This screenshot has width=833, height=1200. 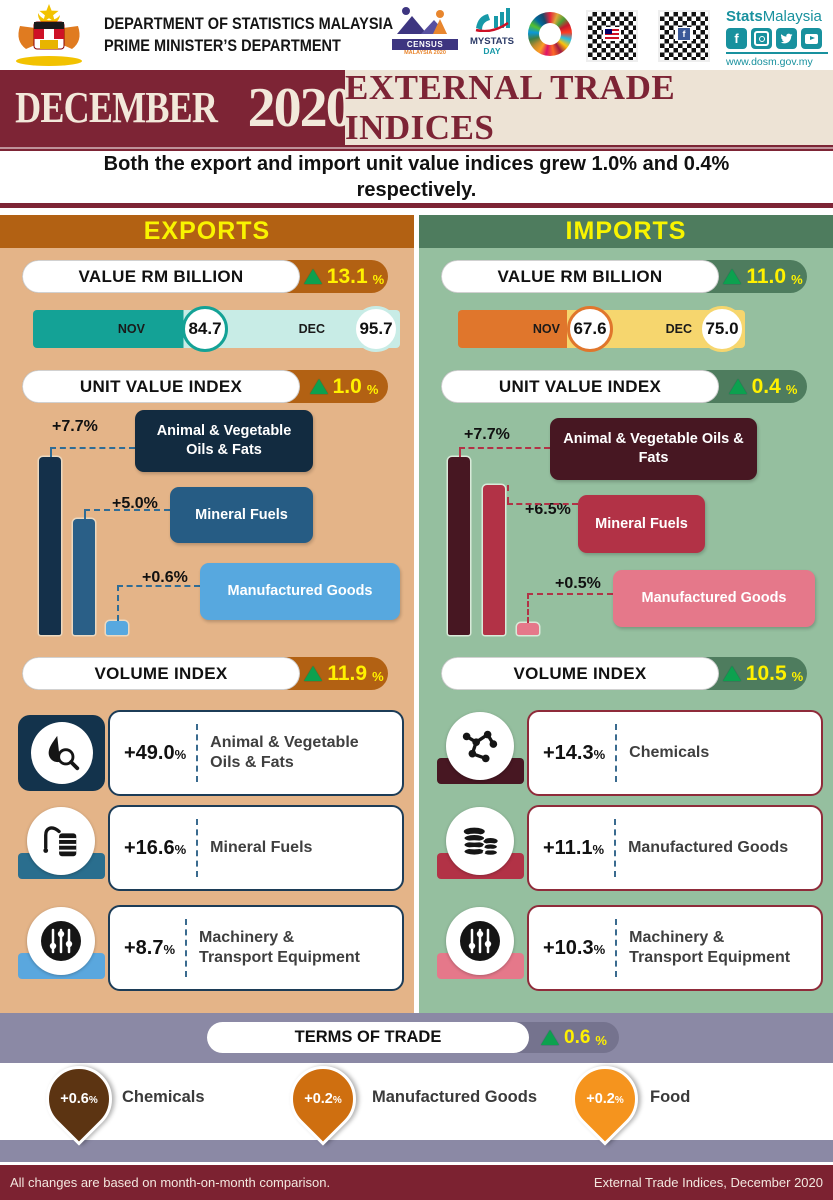 I want to click on imports-unit-value-change-badge: 0.4 %, so click(x=763, y=386).